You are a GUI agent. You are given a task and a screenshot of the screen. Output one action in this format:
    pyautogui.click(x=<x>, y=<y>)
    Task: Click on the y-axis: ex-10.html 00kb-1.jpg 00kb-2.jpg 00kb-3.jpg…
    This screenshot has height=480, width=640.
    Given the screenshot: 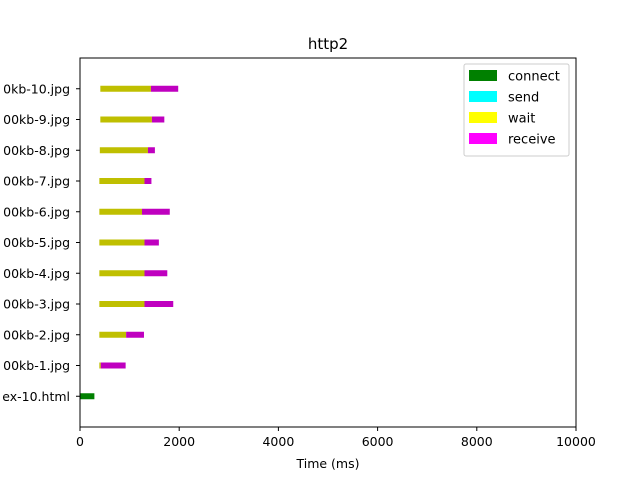 What is the action you would take?
    pyautogui.click(x=41, y=242)
    